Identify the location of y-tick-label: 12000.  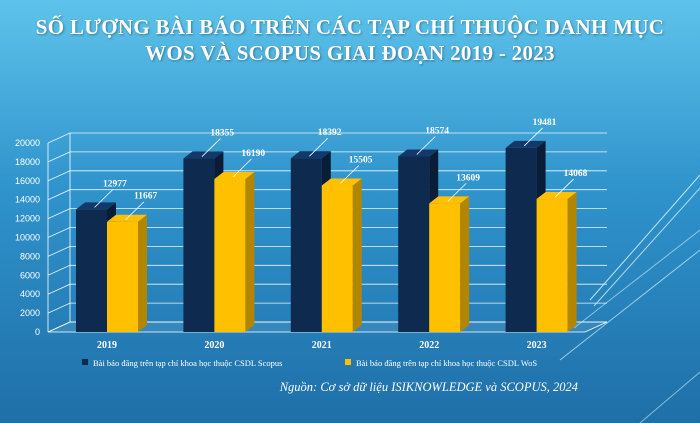
(27, 219).